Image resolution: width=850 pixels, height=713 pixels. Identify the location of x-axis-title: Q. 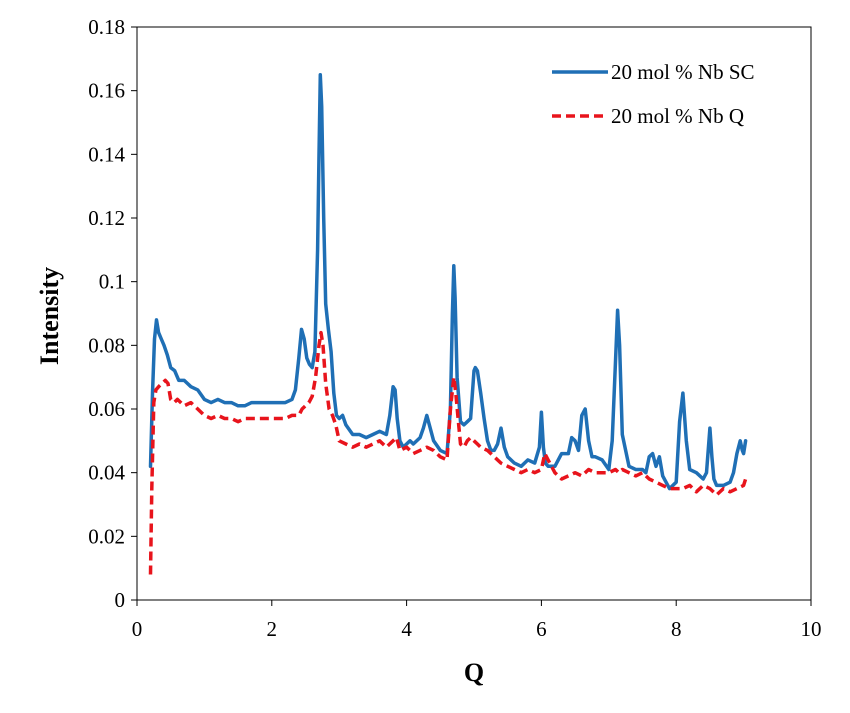
(474, 672).